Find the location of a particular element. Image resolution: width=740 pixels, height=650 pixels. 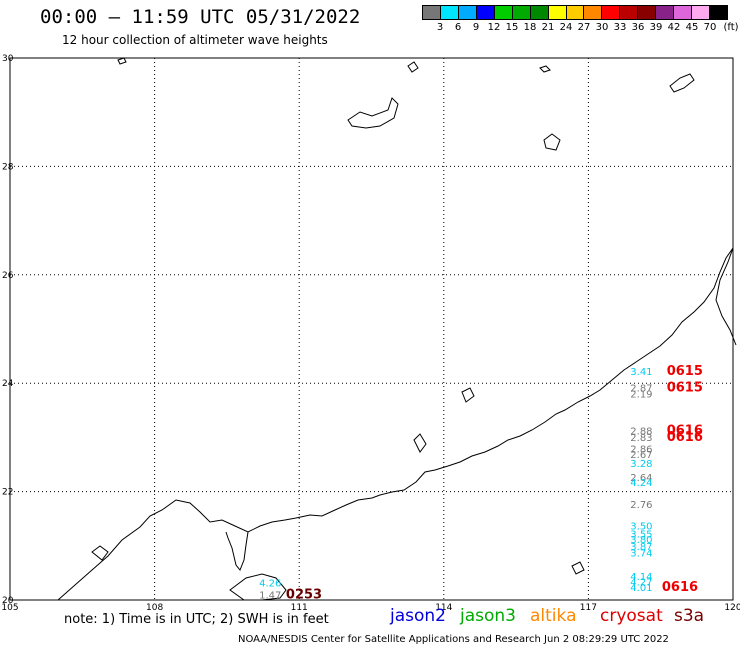

wave-height-value: 4.27 is located at coordinates (641, 582).